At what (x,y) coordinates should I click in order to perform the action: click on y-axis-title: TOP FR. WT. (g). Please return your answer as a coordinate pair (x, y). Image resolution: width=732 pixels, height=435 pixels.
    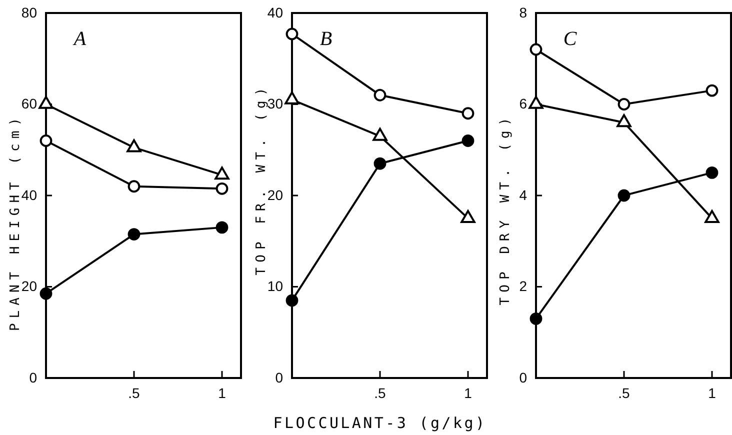
    Looking at the image, I should click on (261, 179).